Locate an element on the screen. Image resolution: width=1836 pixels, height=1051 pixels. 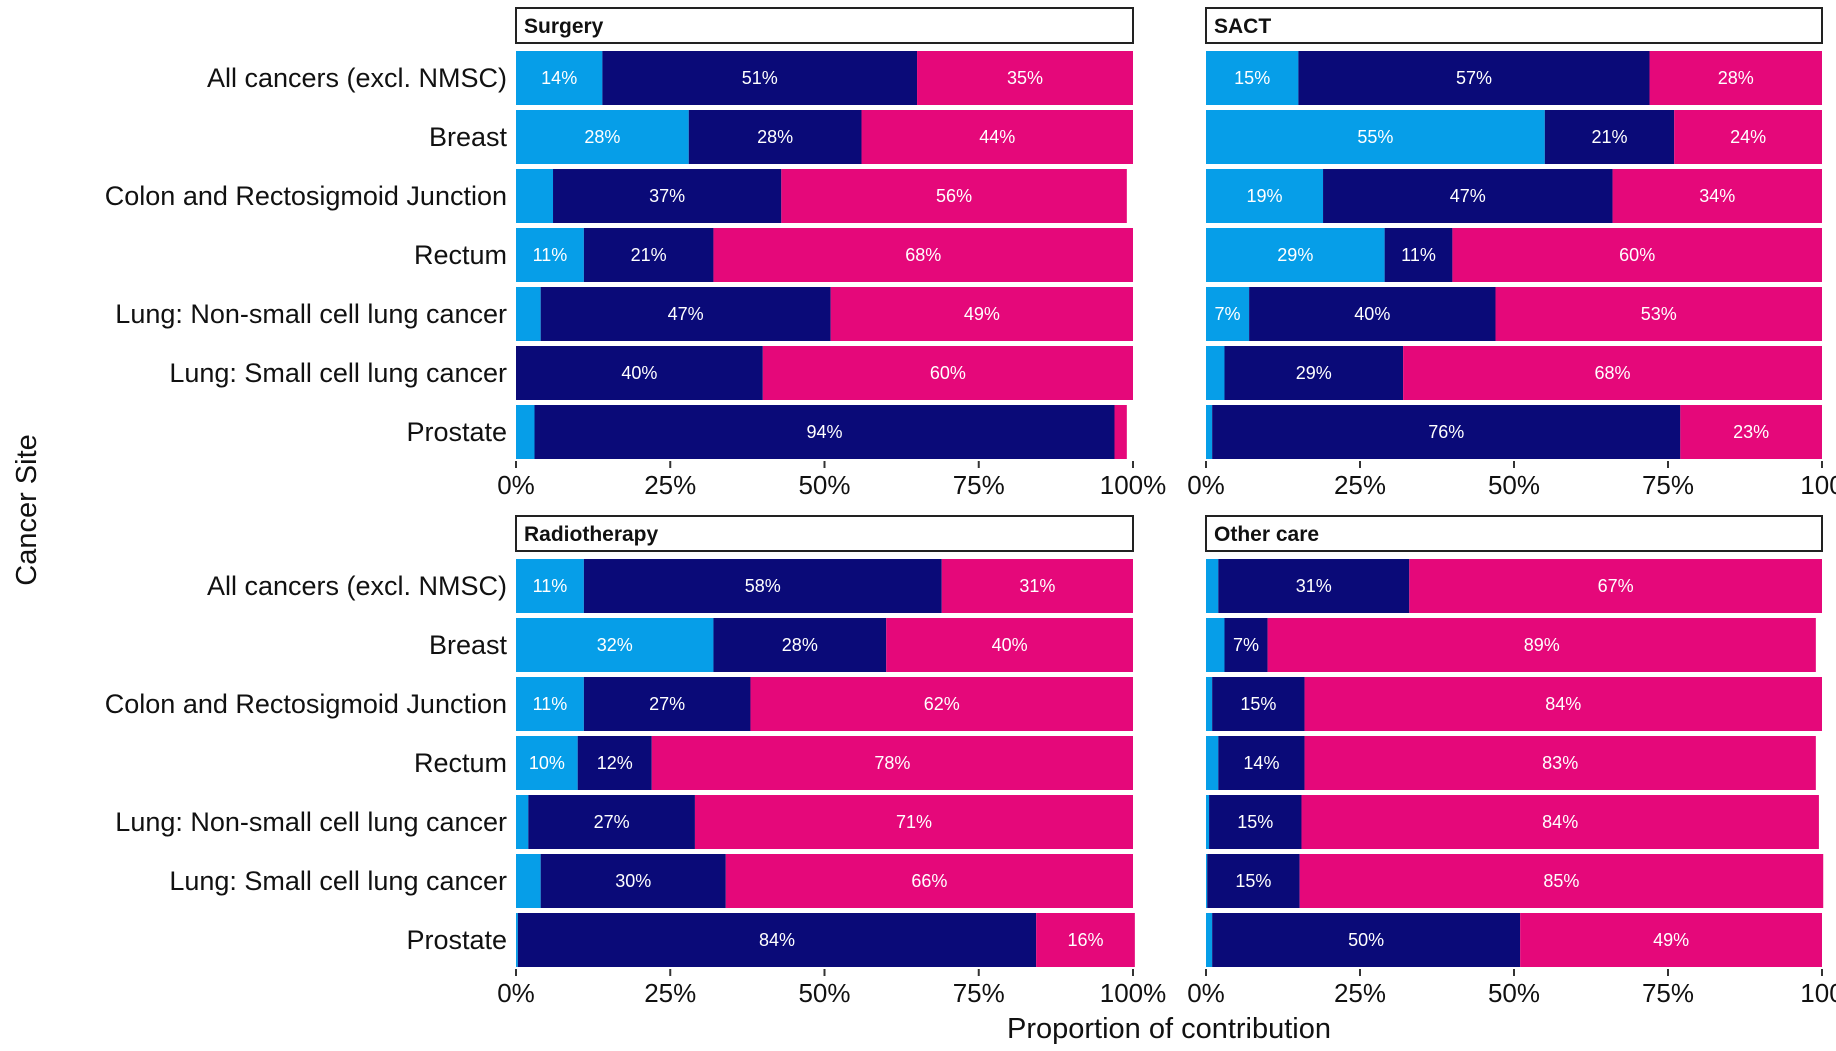
data-label-sact-colon-and-rectosigmoid-junction-series-3: 34% is located at coordinates (1717, 196).